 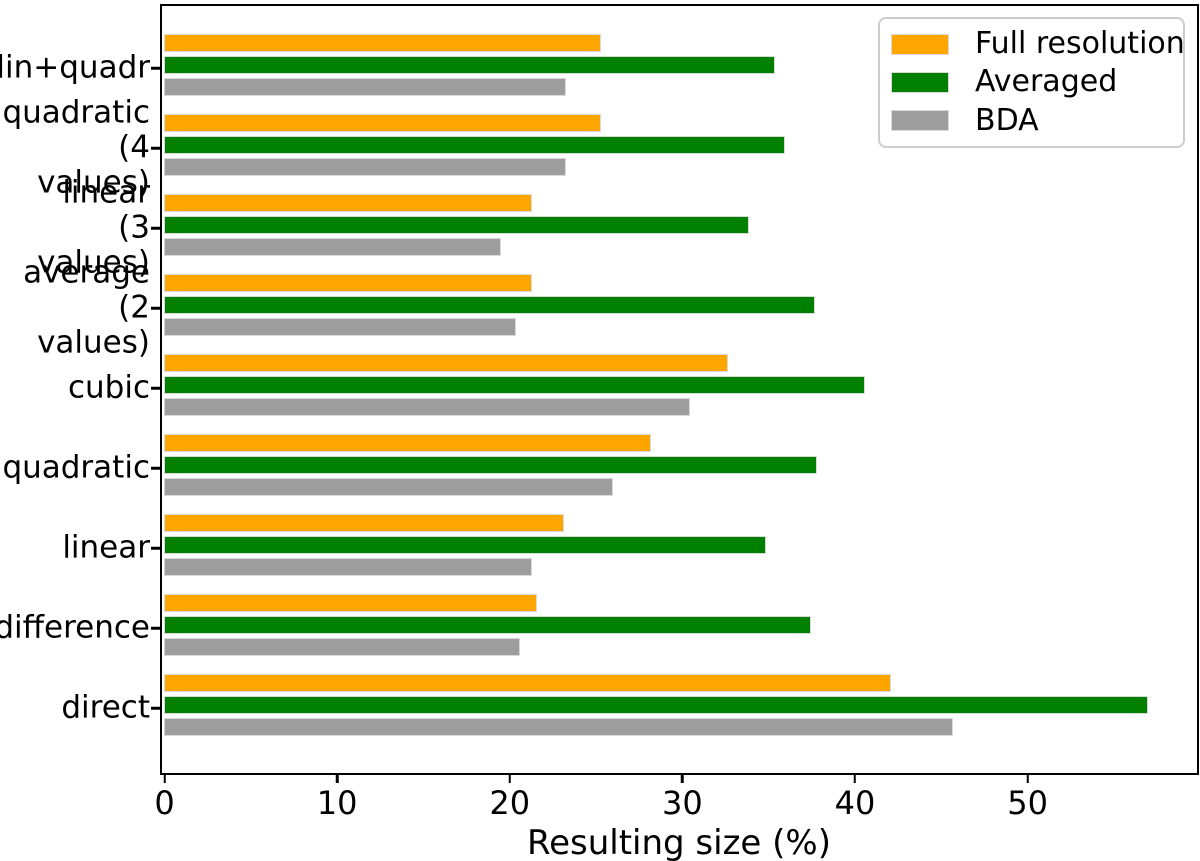 I want to click on x-tick-label: 20, so click(x=510, y=803).